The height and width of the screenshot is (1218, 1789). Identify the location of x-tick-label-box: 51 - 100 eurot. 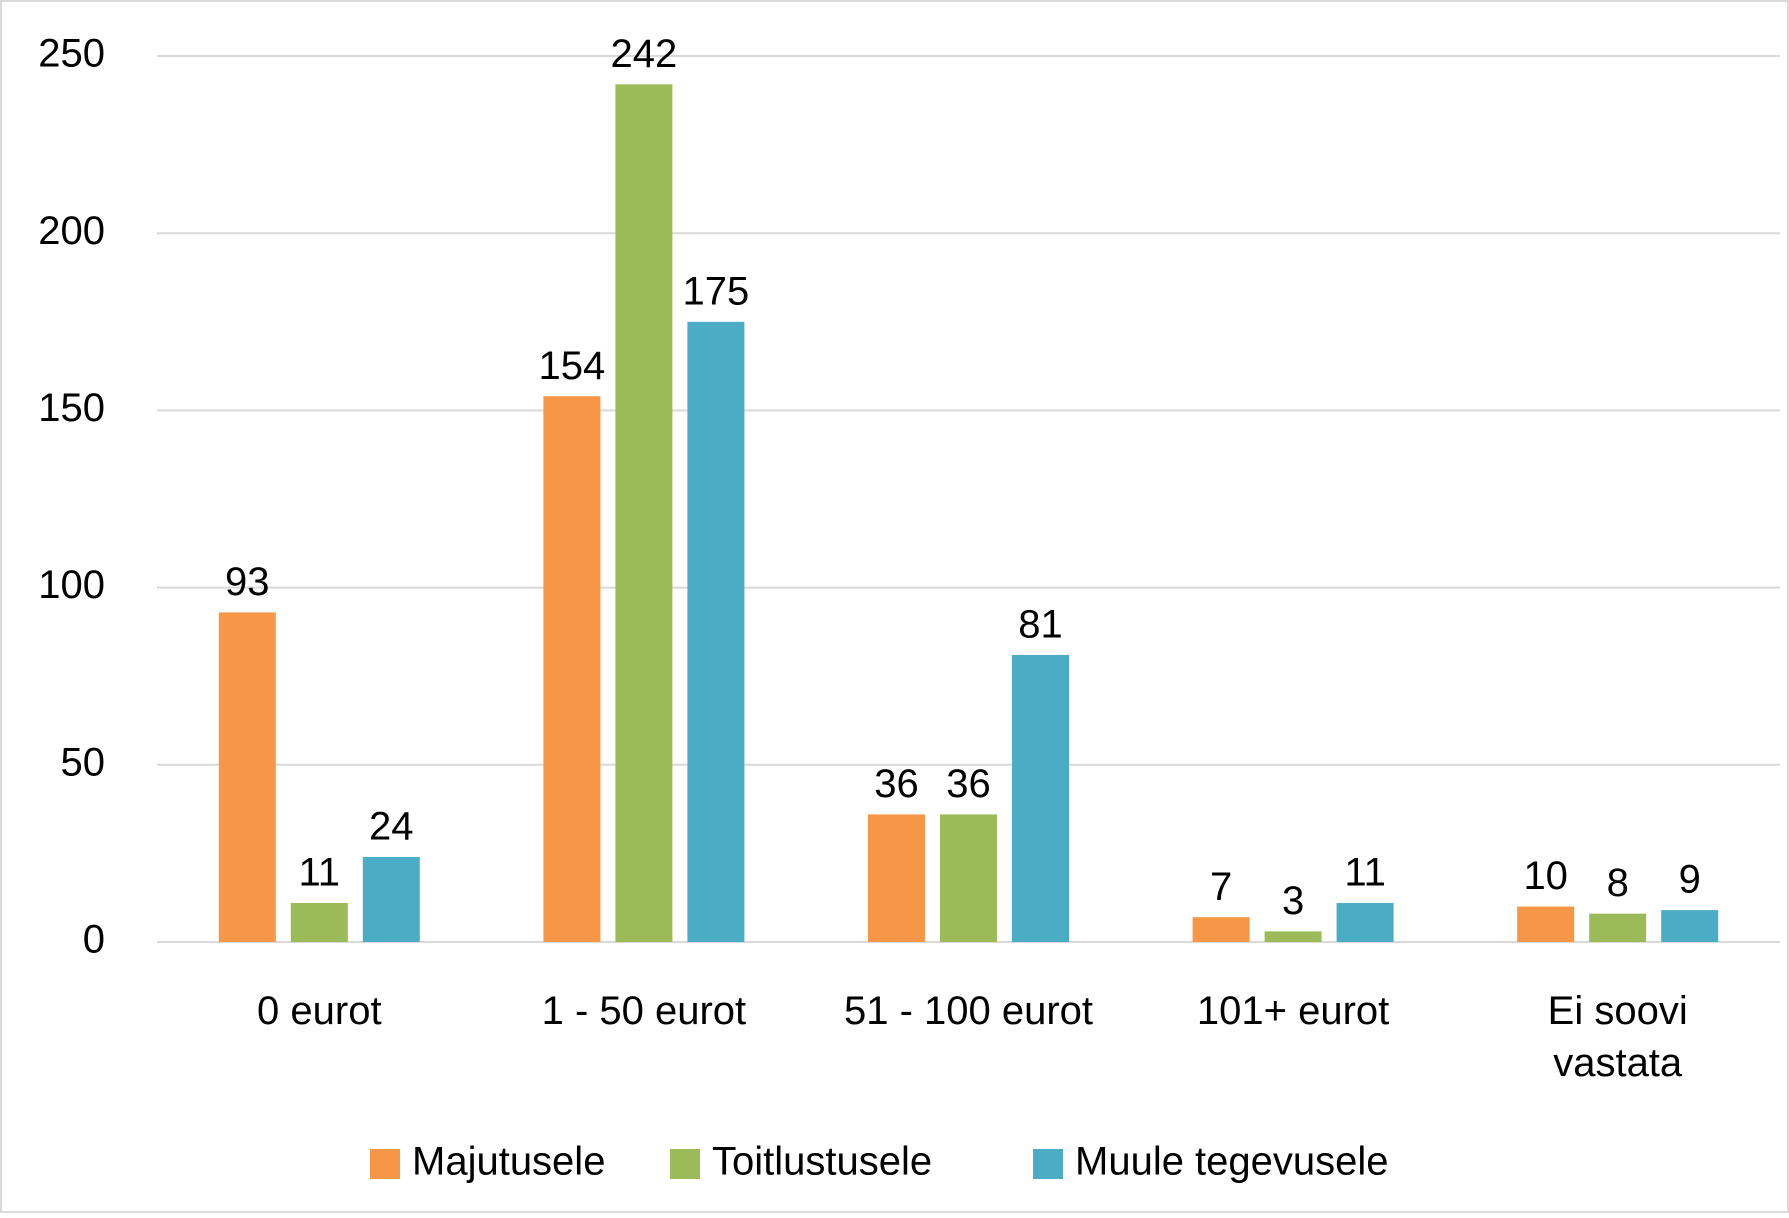
(968, 1011).